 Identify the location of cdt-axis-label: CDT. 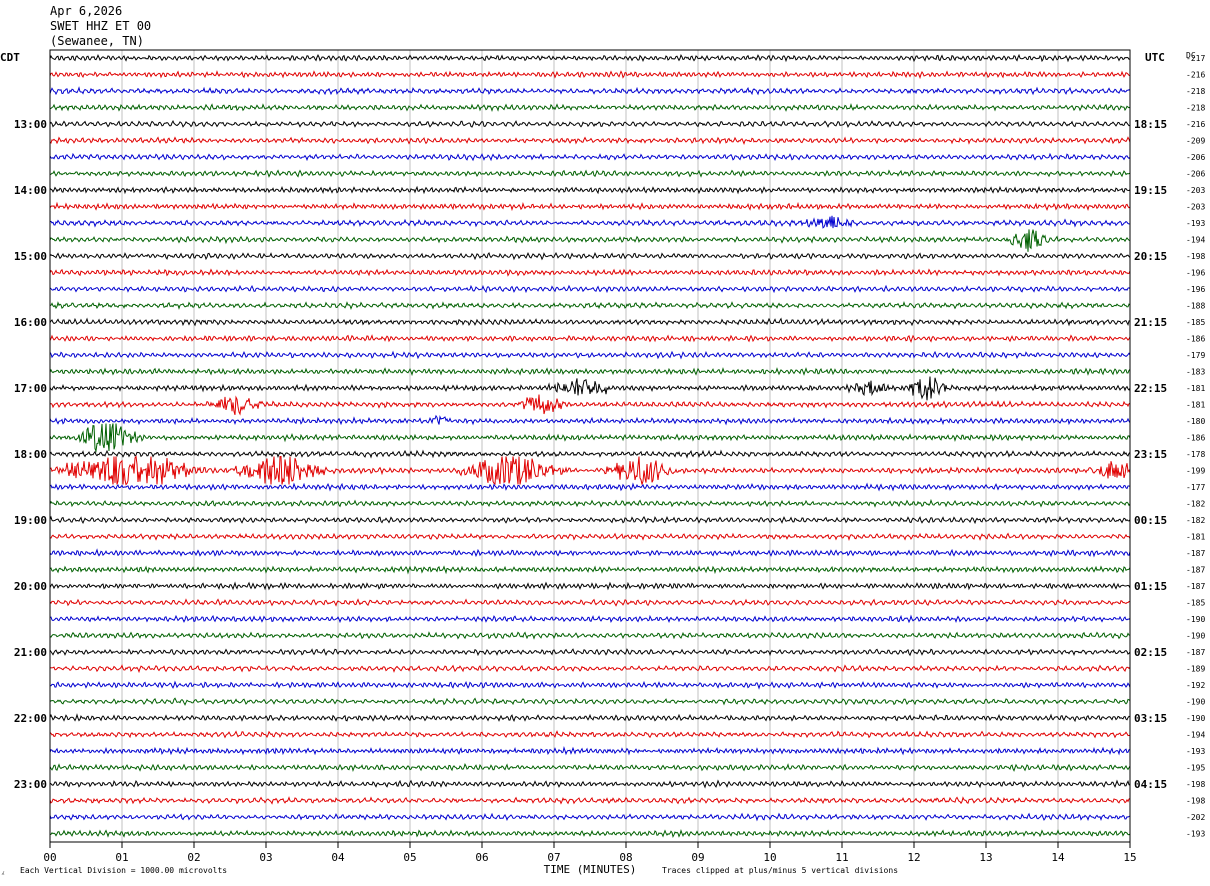
(10, 57).